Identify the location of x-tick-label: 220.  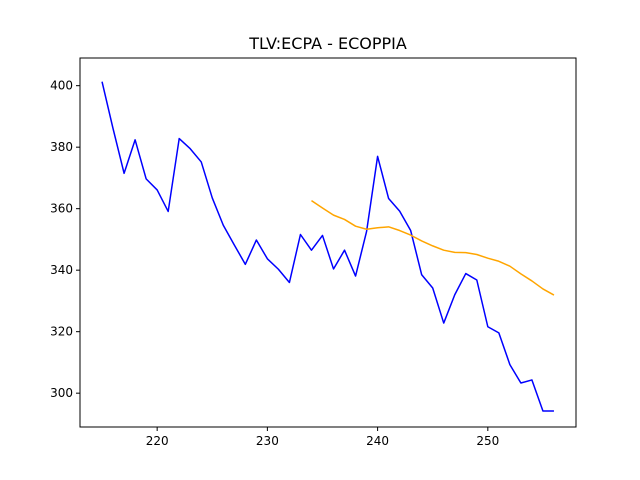
(157, 441).